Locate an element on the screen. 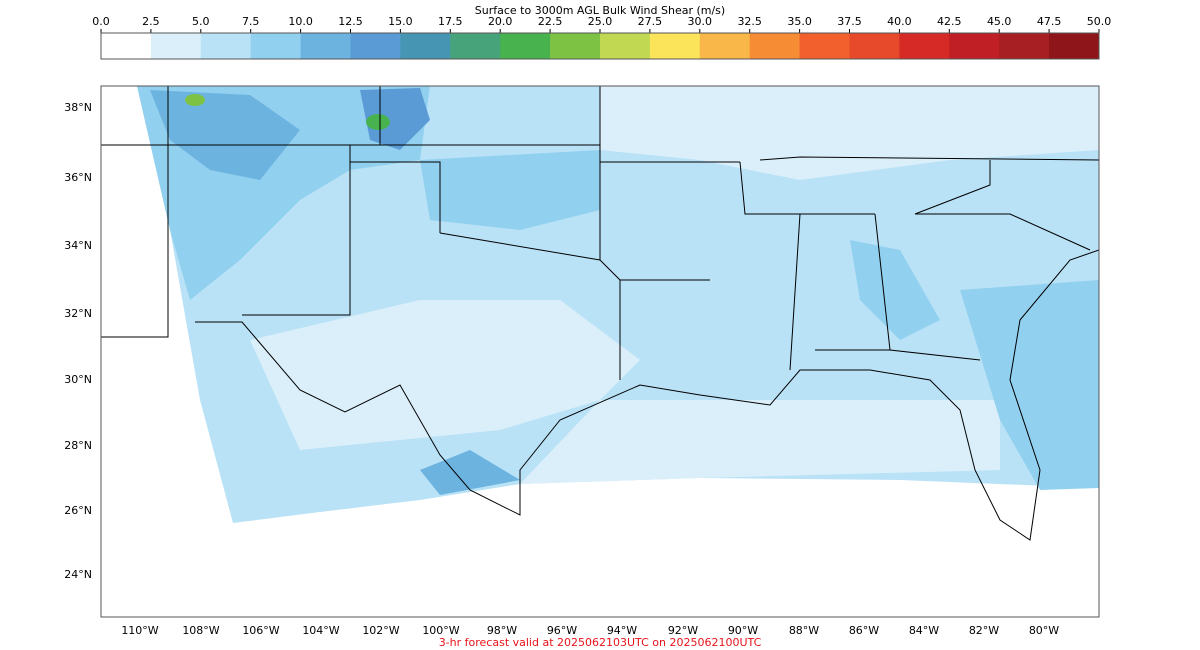 This screenshot has height=650, width=1200. colorbar-tick-label: 37.5 is located at coordinates (849, 21).